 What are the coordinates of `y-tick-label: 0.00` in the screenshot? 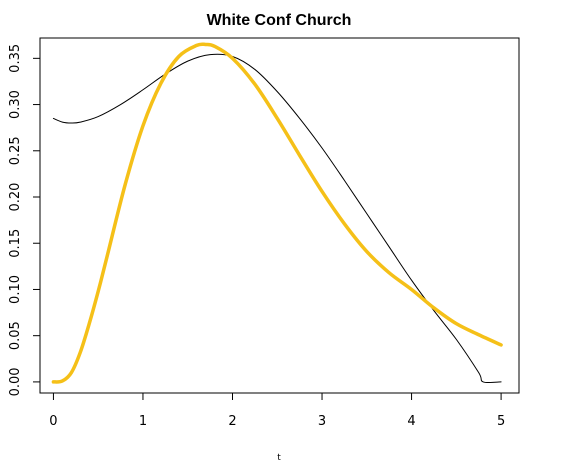 It's located at (15, 381).